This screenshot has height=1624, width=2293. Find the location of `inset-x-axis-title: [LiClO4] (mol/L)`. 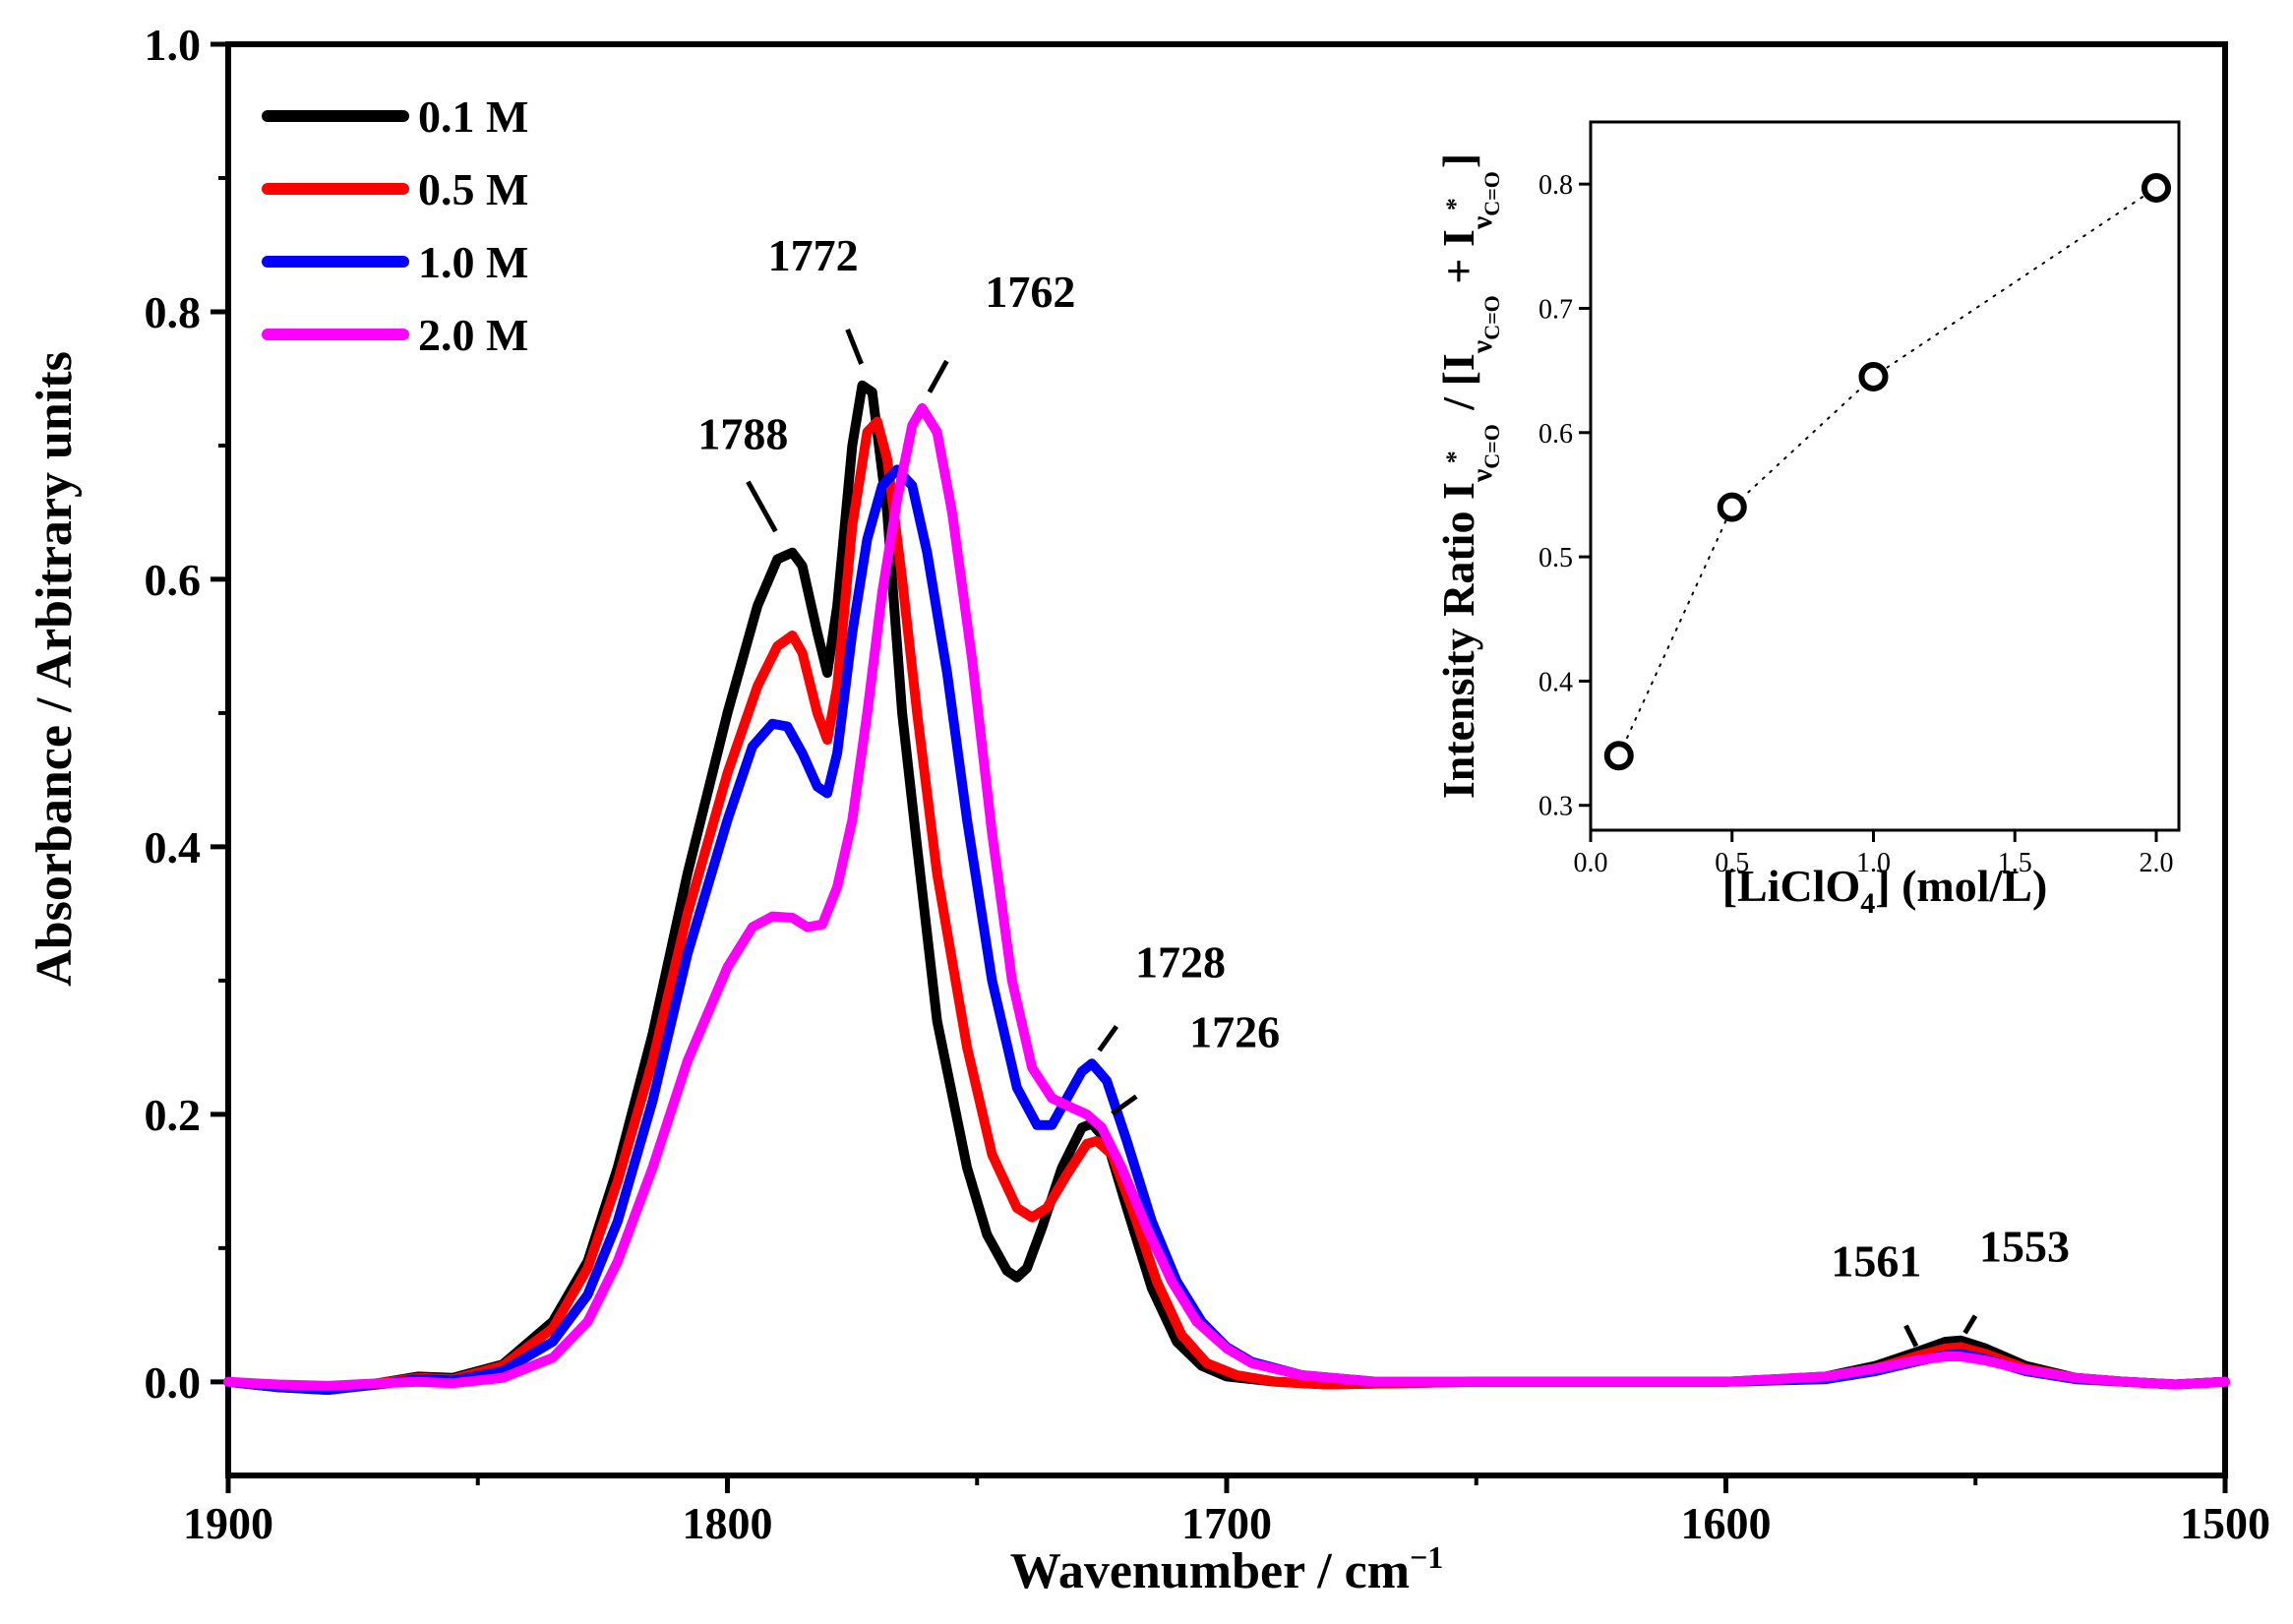

inset-x-axis-title: [LiClO4] (mol/L) is located at coordinates (1885, 890).